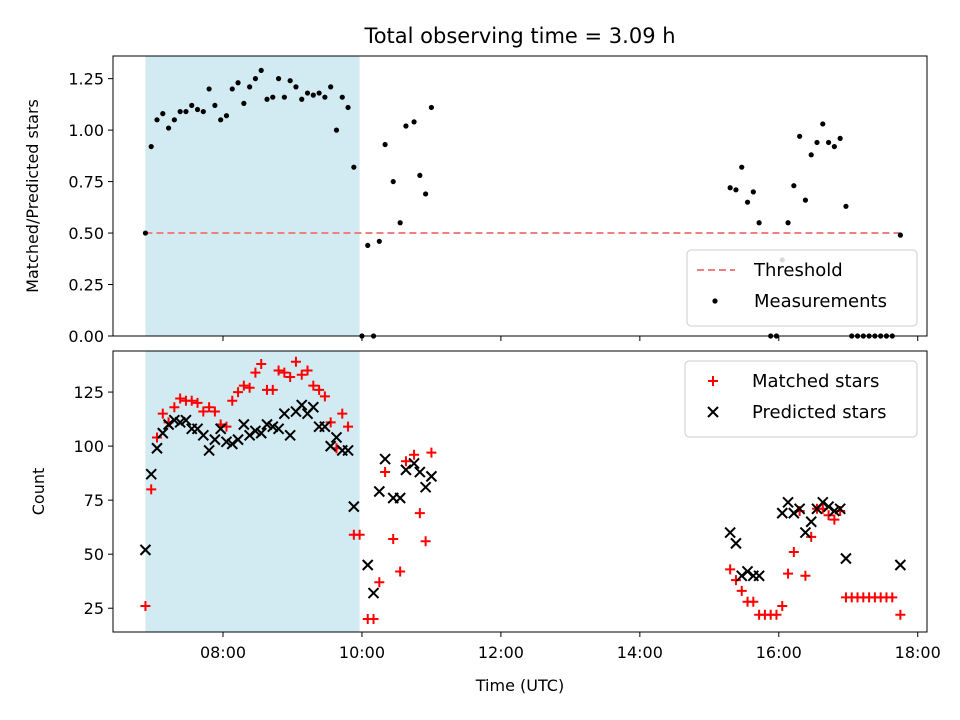 The width and height of the screenshot is (960, 720). Describe the element at coordinates (501, 652) in the screenshot. I see `x-tick-label: 12:00` at that location.